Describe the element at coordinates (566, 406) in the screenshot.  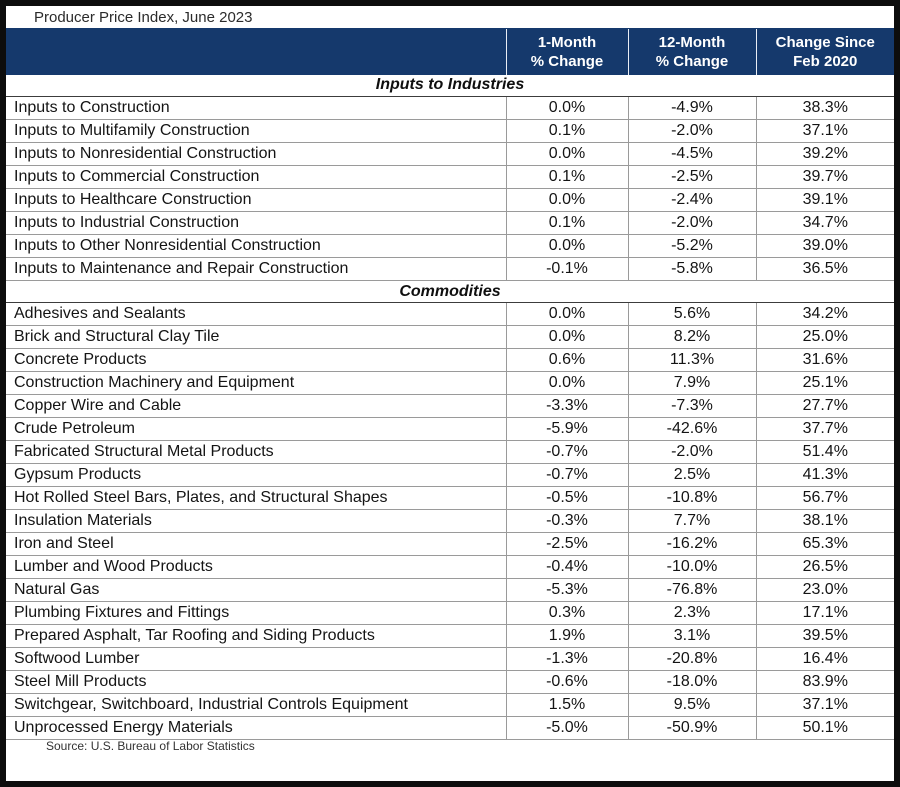
I see `row-value: -3.3%` at that location.